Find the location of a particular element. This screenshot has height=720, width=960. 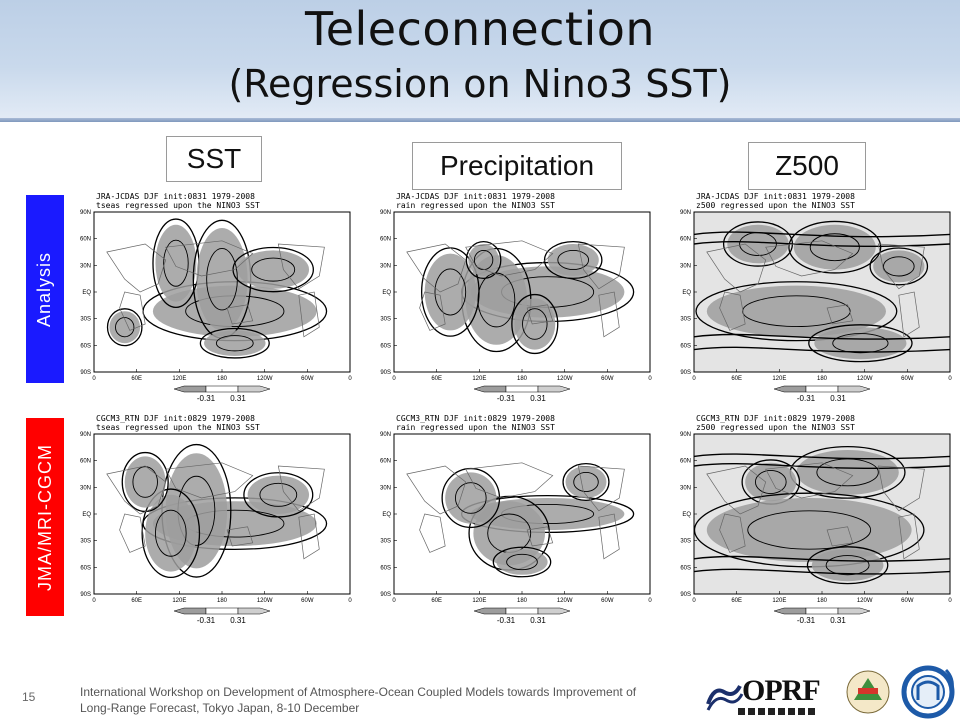

page-number: 15 is located at coordinates (29, 697).